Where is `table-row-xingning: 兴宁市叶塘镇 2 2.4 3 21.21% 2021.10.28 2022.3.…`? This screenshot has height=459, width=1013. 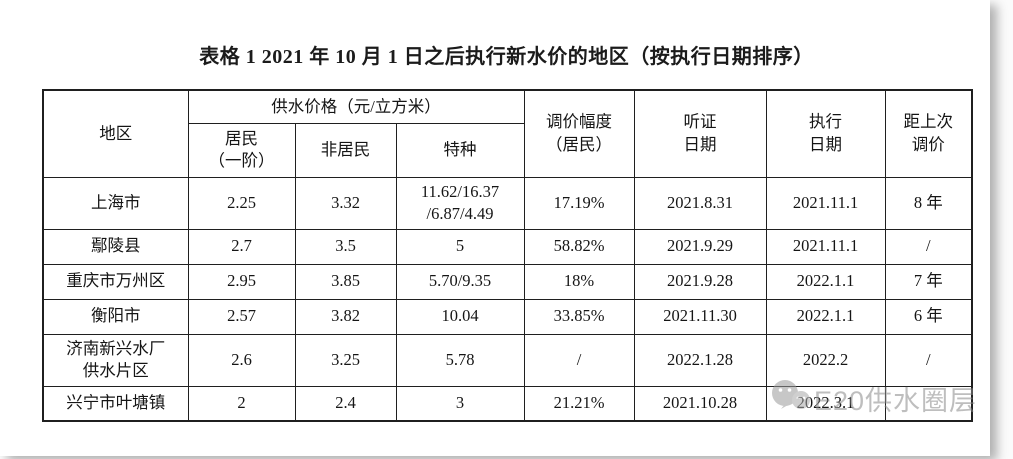 table-row-xingning: 兴宁市叶塘镇 2 2.4 3 21.21% 2021.10.28 2022.3.… is located at coordinates (507, 403).